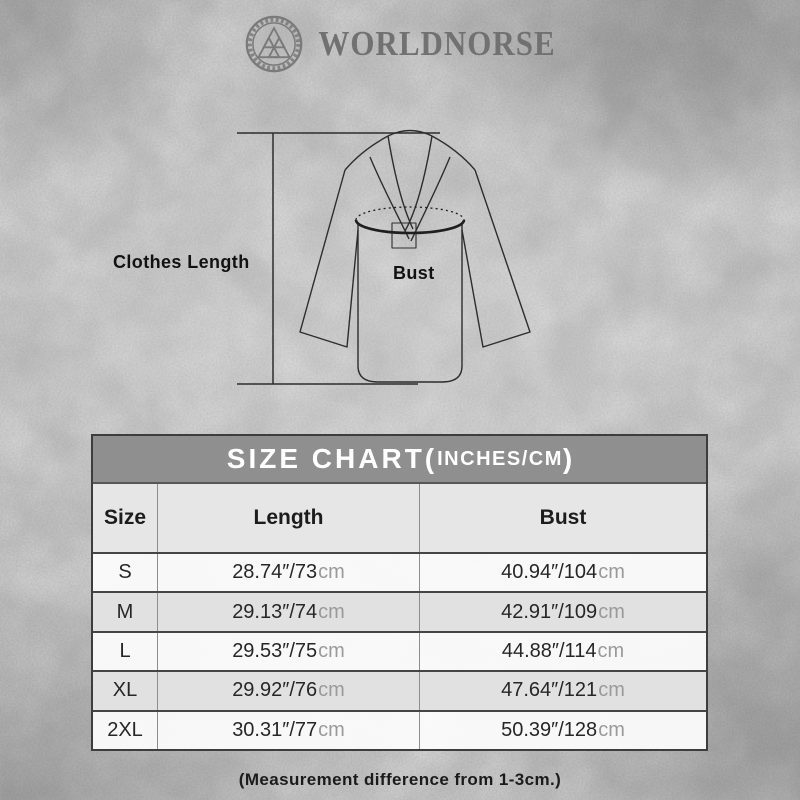 The image size is (800, 800). What do you see at coordinates (567, 458) in the screenshot?
I see `size-chart-title-close: )` at bounding box center [567, 458].